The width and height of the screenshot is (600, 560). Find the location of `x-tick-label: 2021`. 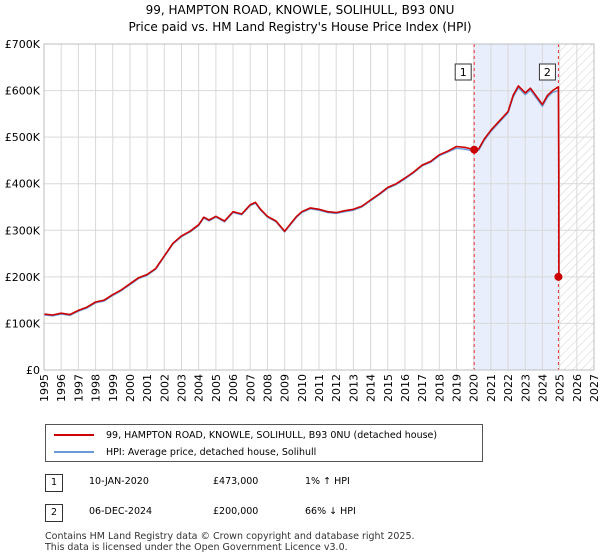

x-tick-label: 2021 is located at coordinates (491, 388).